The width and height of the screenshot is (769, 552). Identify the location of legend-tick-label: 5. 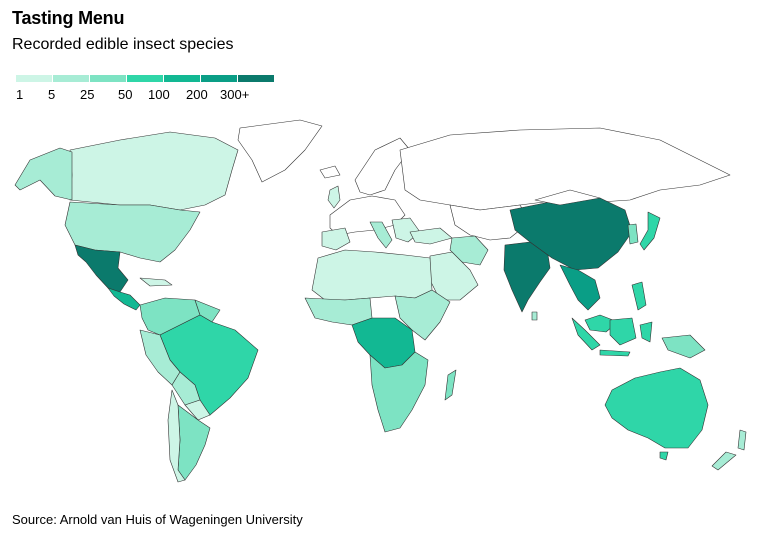
(52, 94).